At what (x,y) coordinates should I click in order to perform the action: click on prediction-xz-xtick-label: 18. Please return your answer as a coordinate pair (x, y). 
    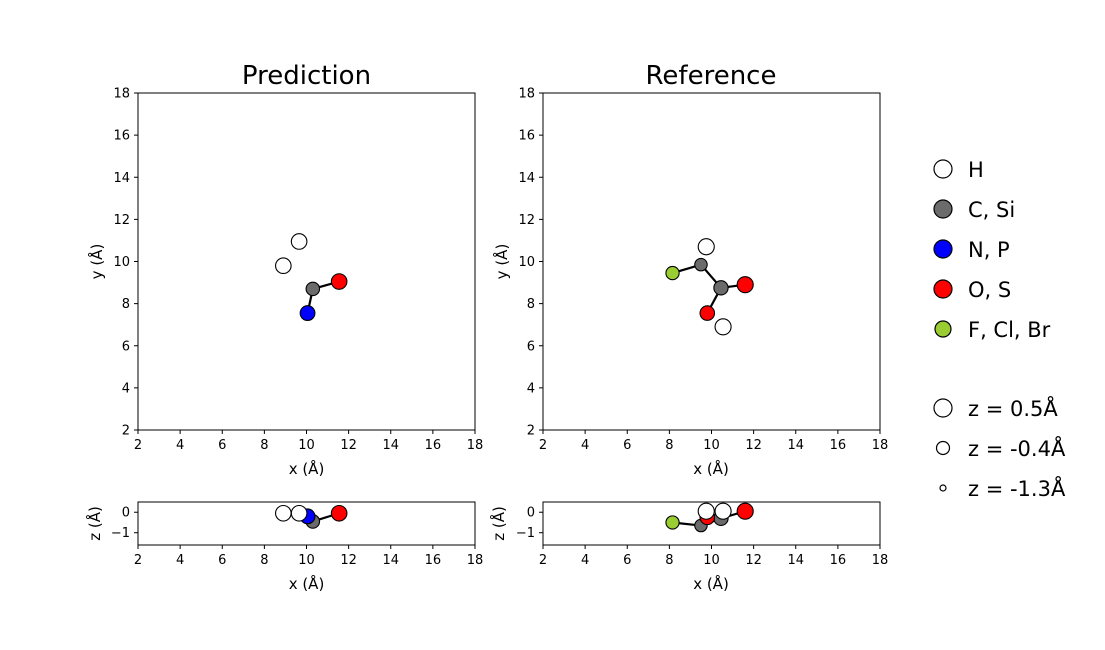
    Looking at the image, I should click on (475, 560).